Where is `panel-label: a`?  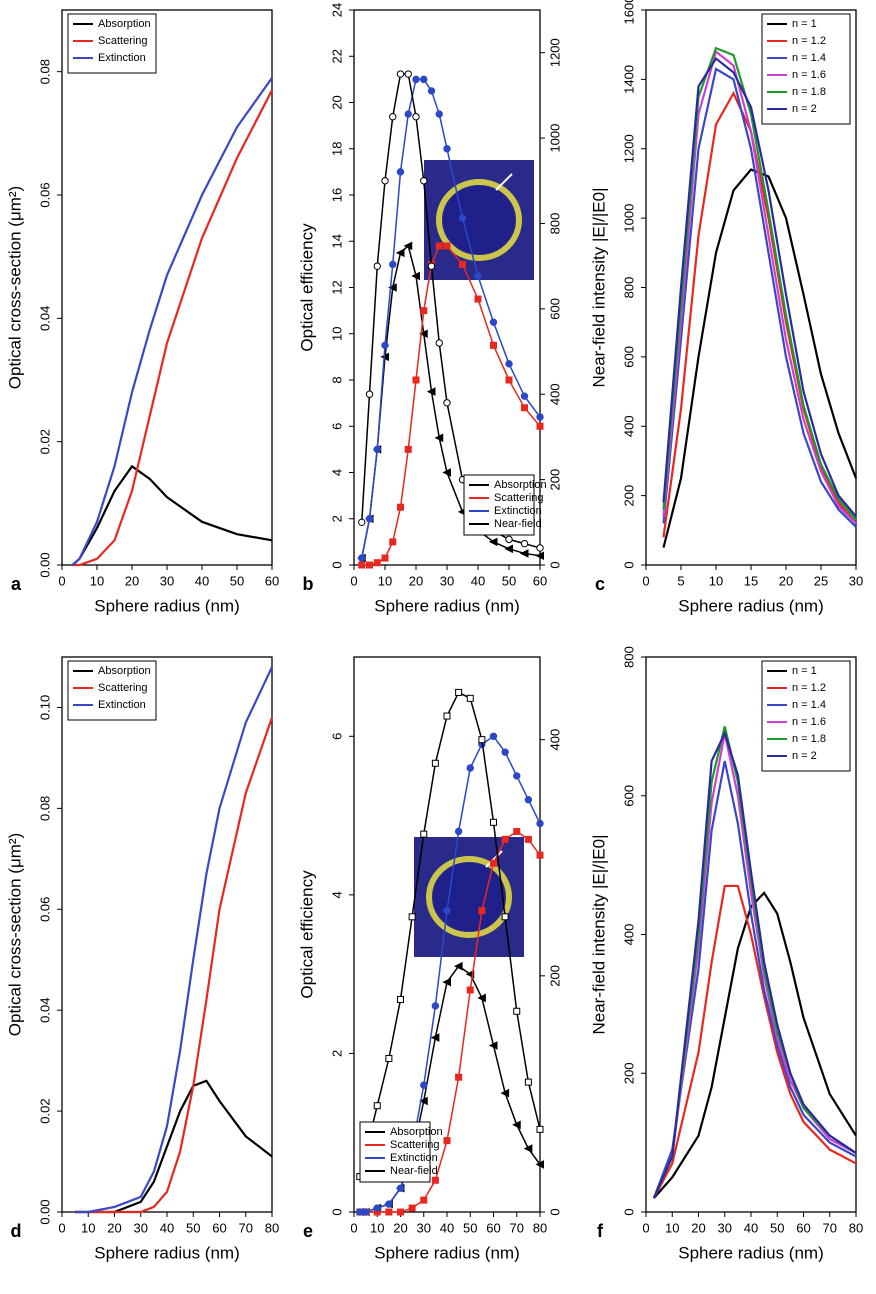
panel-label: a is located at coordinates (16, 584).